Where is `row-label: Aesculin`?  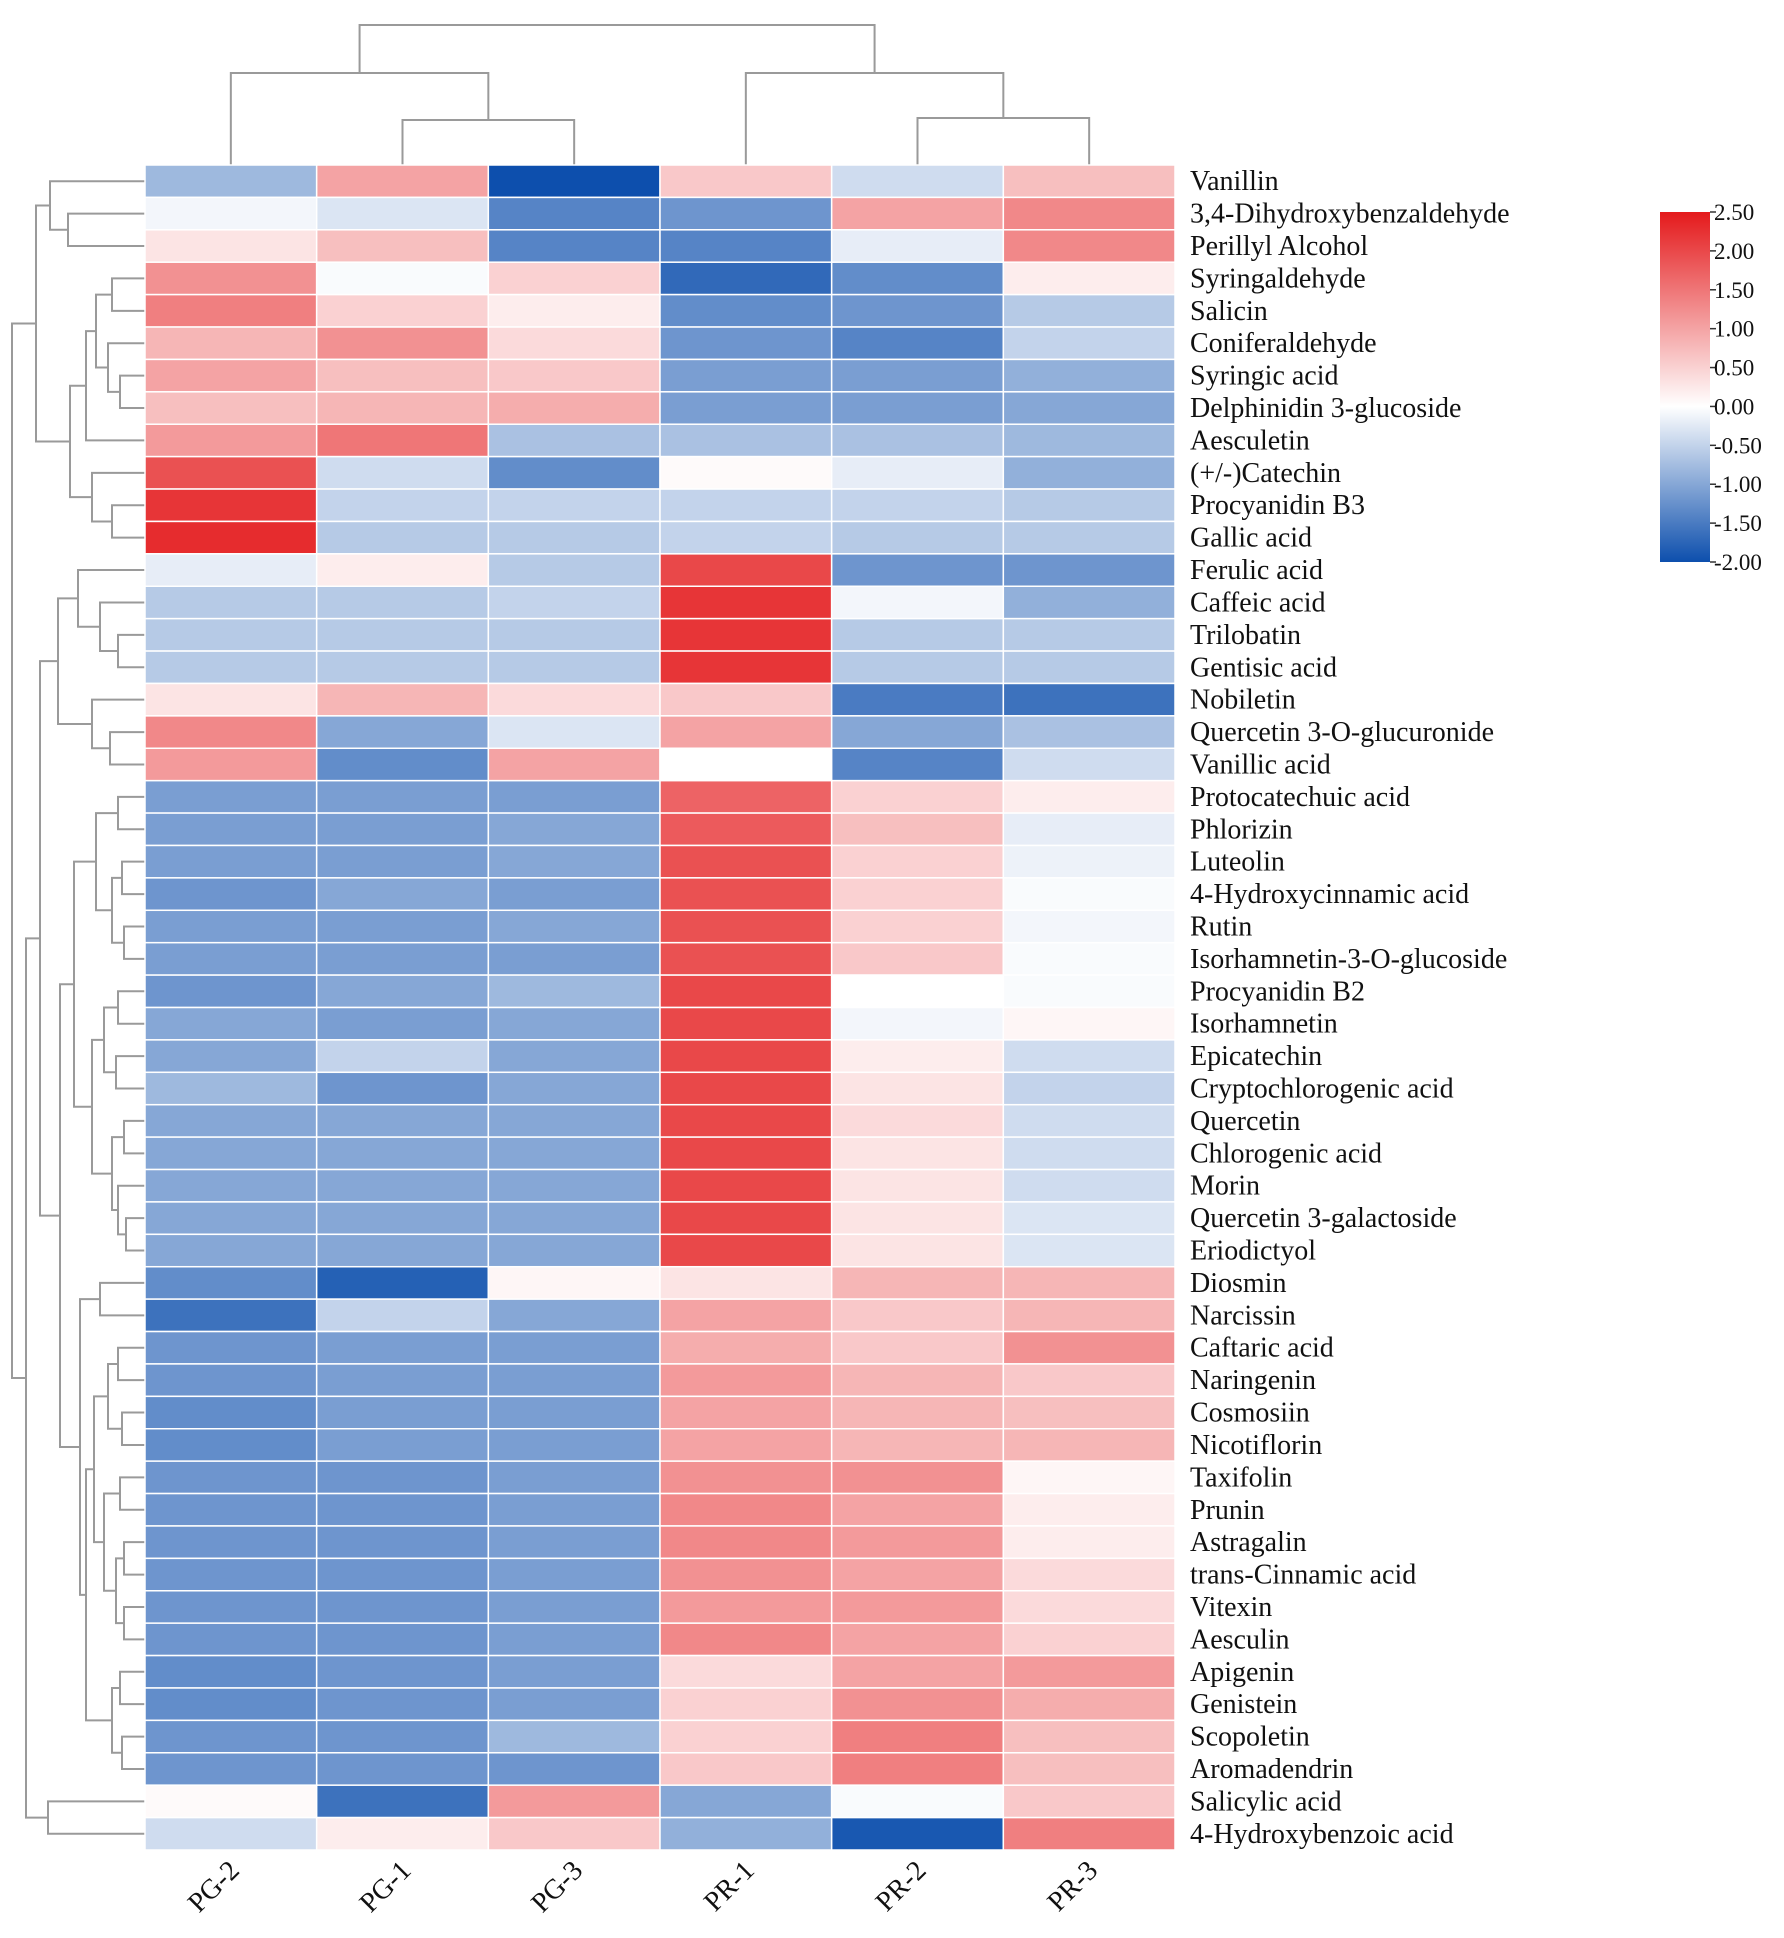
row-label: Aesculin is located at coordinates (1240, 1639).